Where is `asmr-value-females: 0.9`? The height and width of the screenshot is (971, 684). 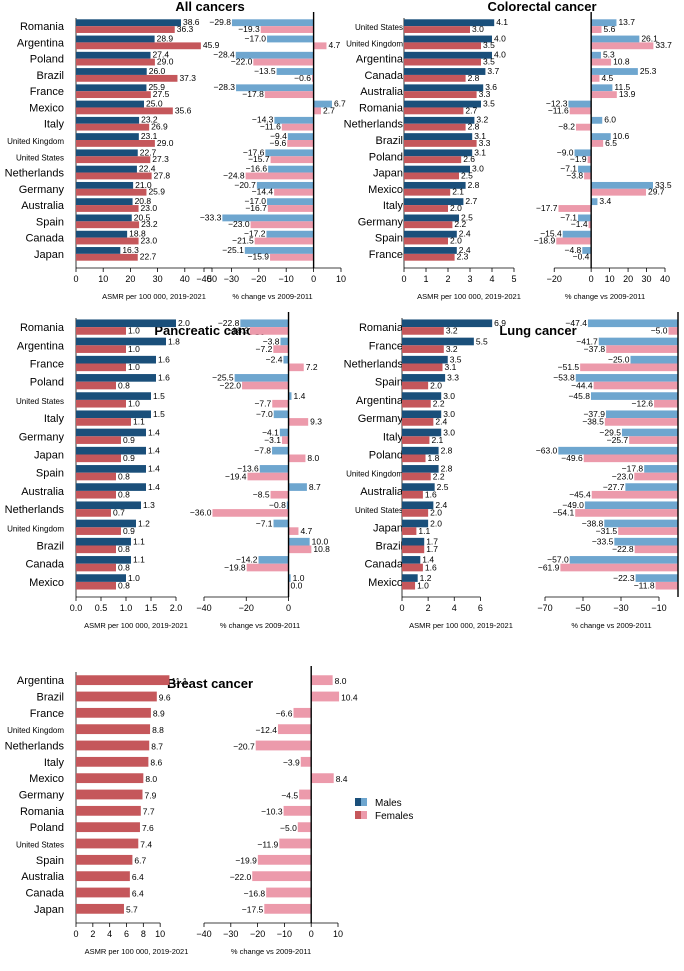 asmr-value-females: 0.9 is located at coordinates (129, 531).